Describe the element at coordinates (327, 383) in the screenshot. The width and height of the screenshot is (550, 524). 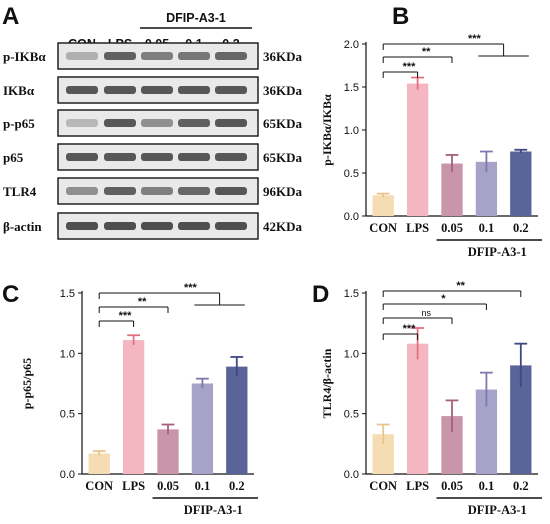
I see `y-axis-label: TLR4/β-actin` at that location.